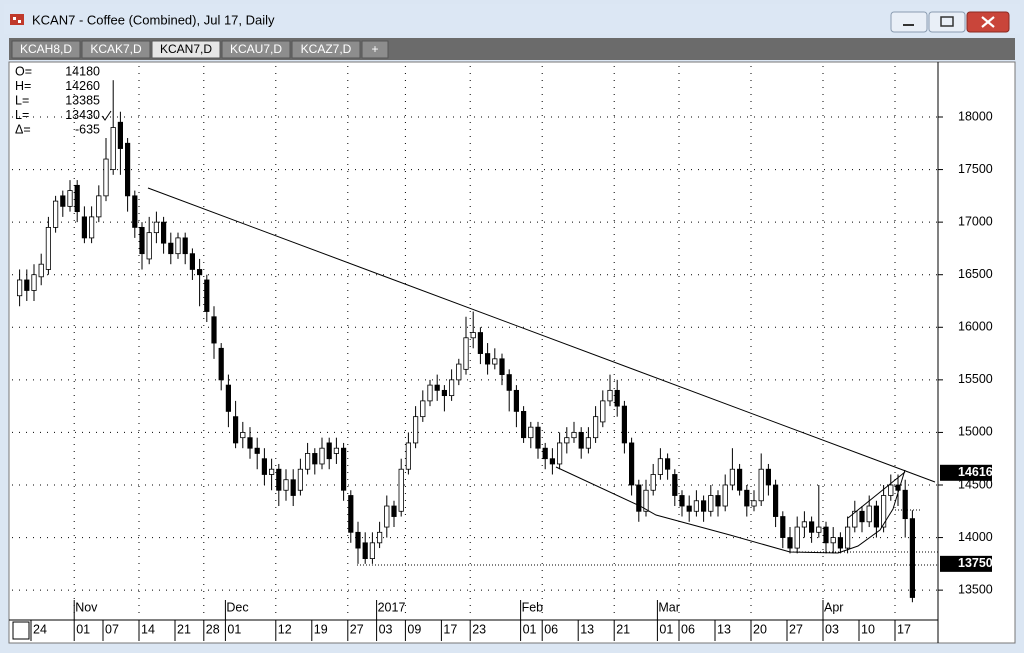  What do you see at coordinates (975, 379) in the screenshot?
I see `y-tick-label: 15500` at bounding box center [975, 379].